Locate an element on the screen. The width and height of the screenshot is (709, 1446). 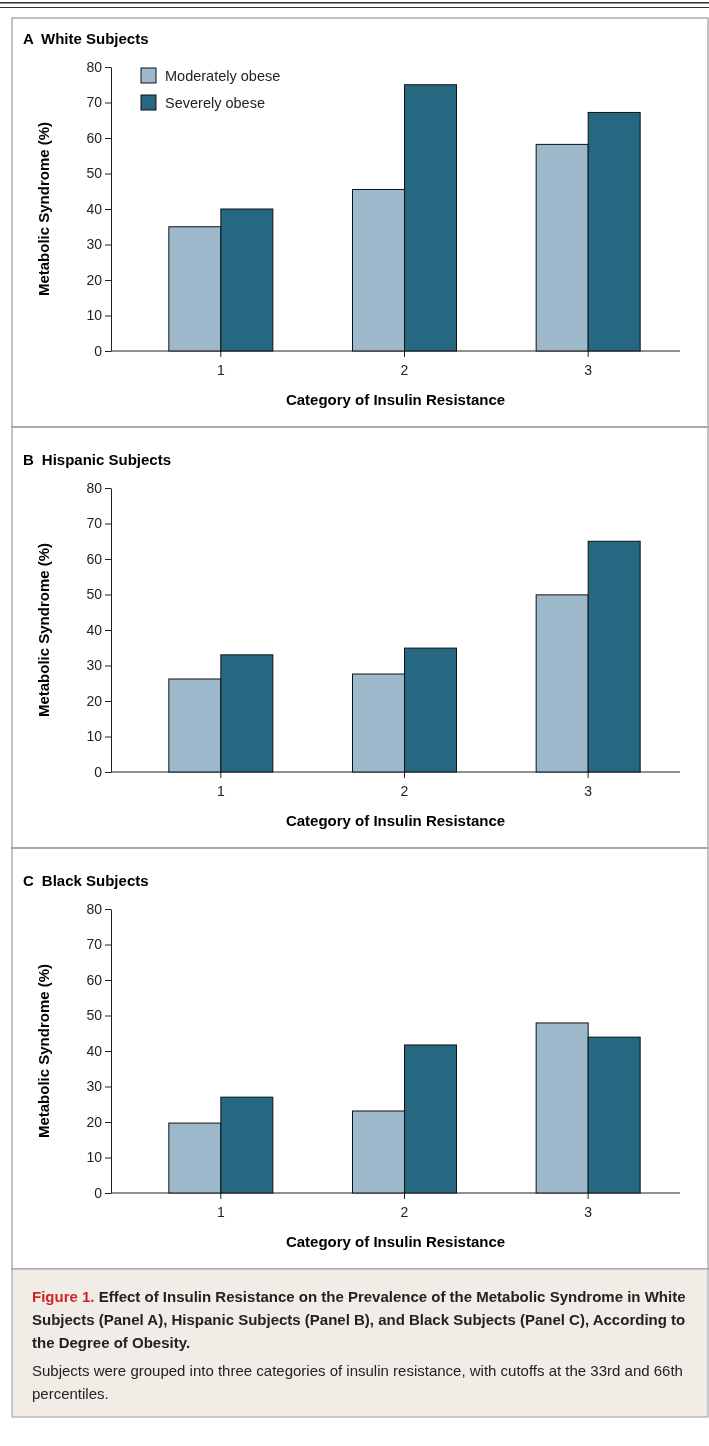
chart-title: A White Subjects is located at coordinates (86, 38).